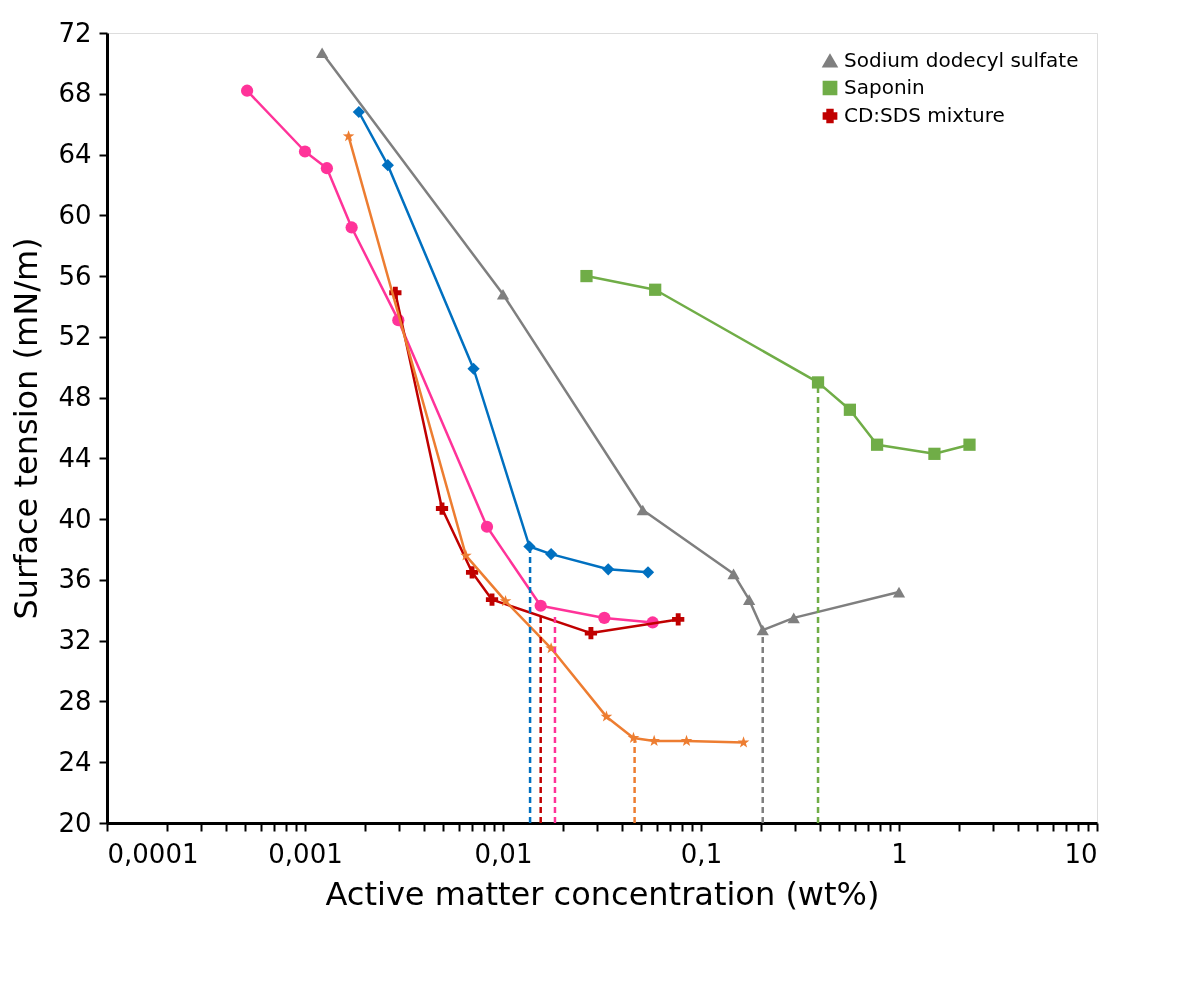 This screenshot has height=987, width=1182. I want to click on y-tick-label: 56, so click(75, 275).